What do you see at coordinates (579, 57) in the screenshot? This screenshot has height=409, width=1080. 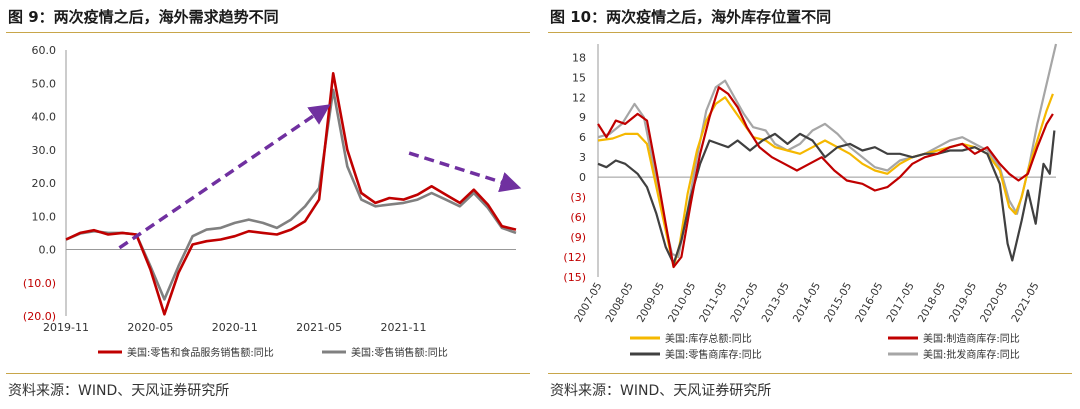 I see `y-tick-label: 18` at bounding box center [579, 57].